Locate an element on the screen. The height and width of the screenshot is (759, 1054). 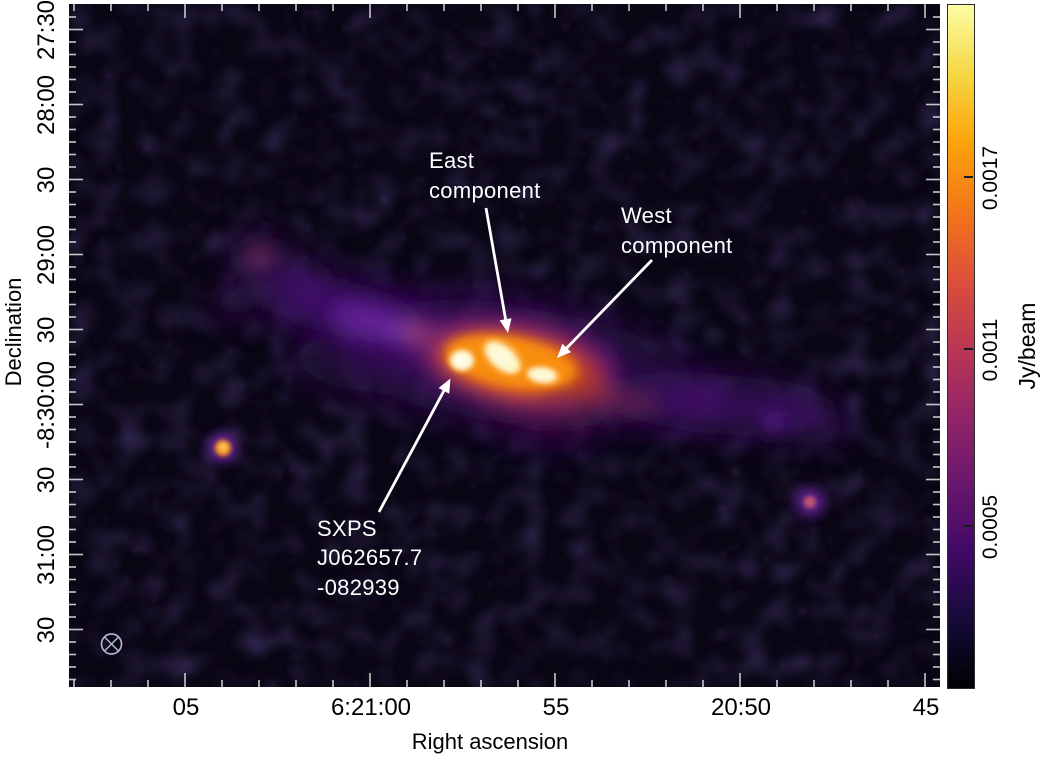
svg-text: East is located at coordinates (451, 160).